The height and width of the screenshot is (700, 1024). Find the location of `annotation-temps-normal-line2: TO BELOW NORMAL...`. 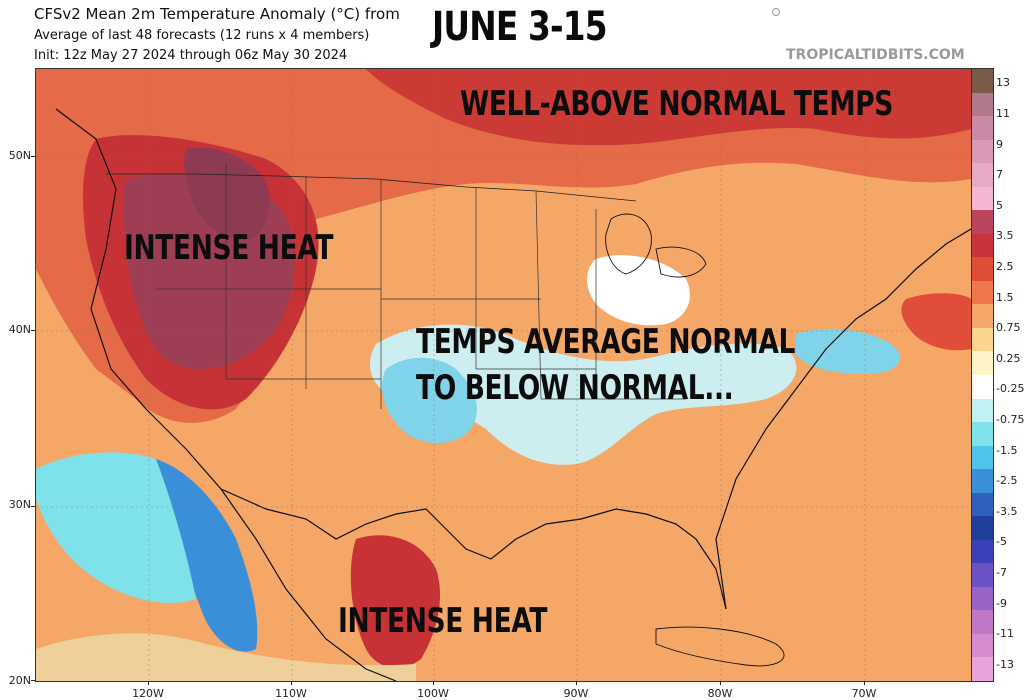

annotation-temps-normal-line2: TO BELOW NORMAL... is located at coordinates (575, 388).